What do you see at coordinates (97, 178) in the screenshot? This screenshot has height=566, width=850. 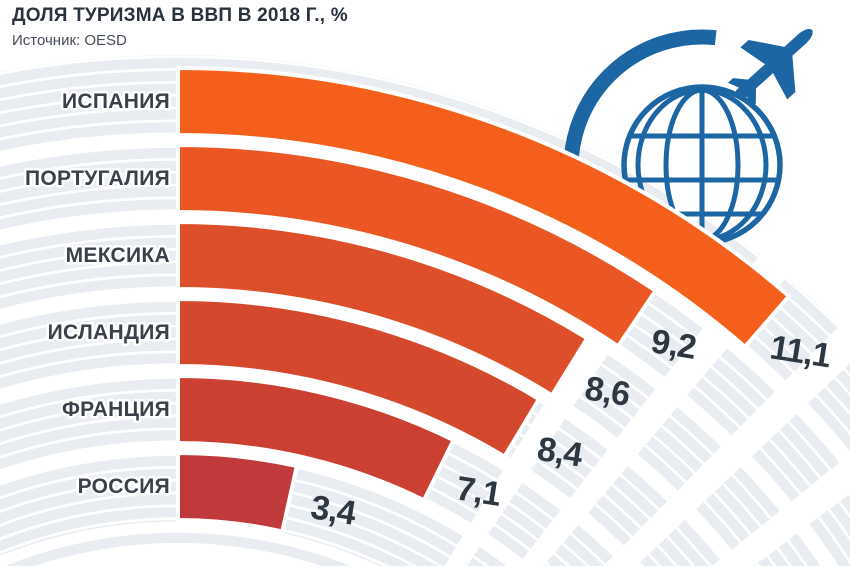 I see `category-label-portugal: ПОРТУГАЛИЯ` at bounding box center [97, 178].